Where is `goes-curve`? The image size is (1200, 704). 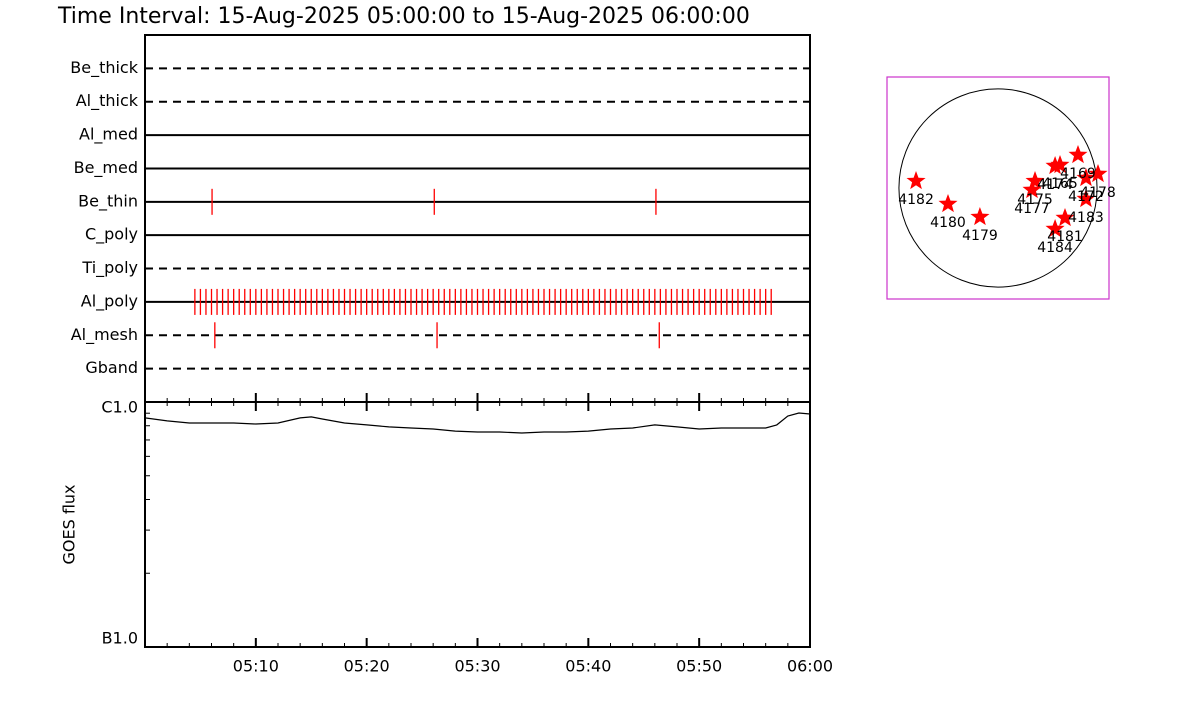
goes-curve is located at coordinates (477, 423).